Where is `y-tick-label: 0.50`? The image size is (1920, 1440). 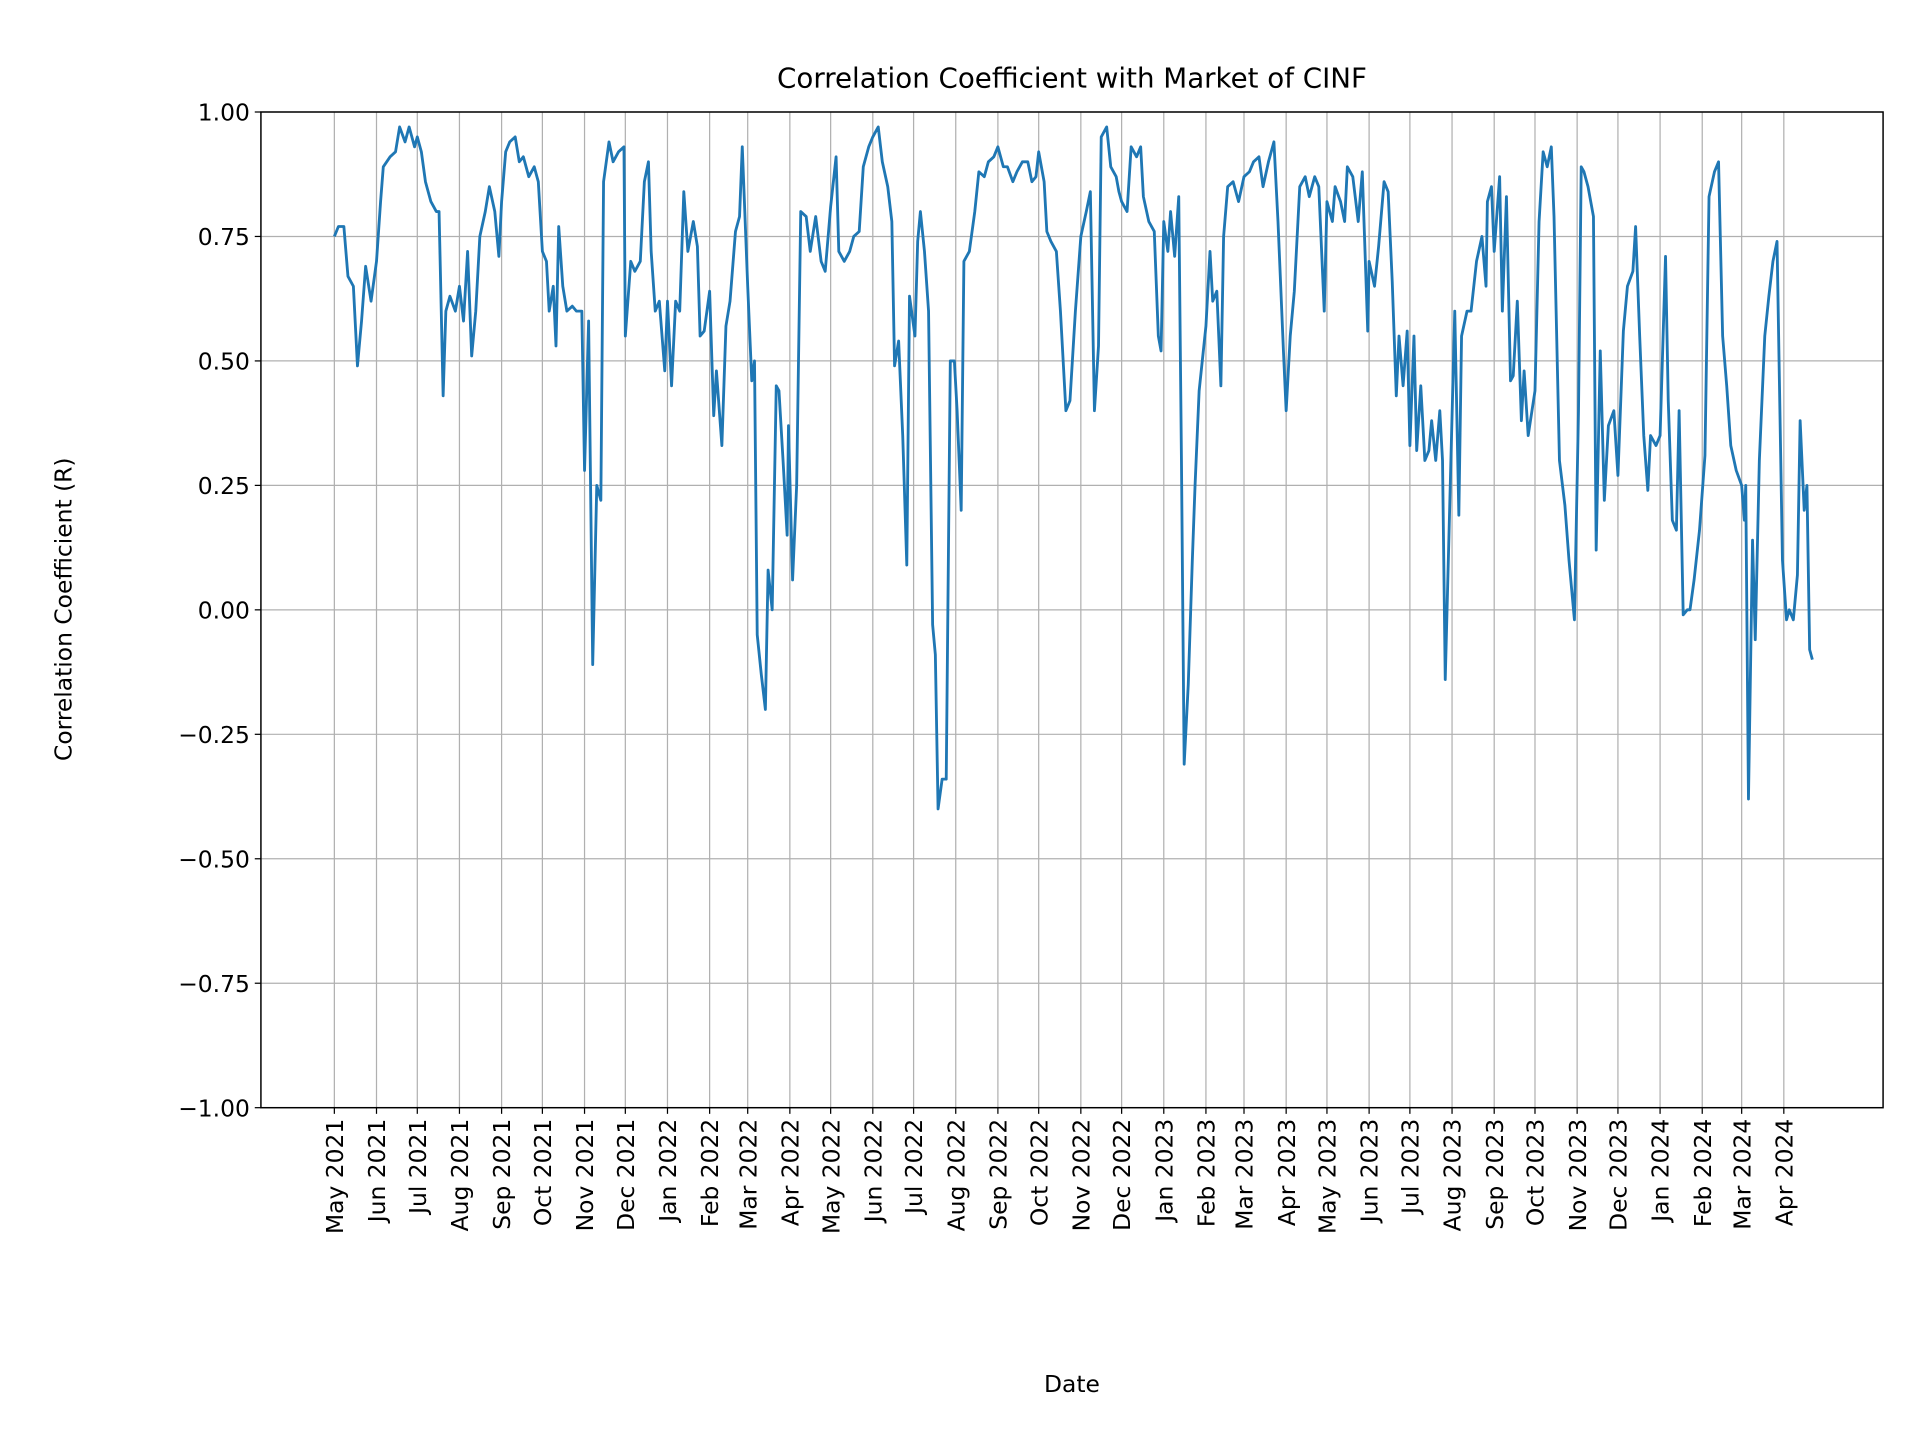 y-tick-label: 0.50 is located at coordinates (224, 362).